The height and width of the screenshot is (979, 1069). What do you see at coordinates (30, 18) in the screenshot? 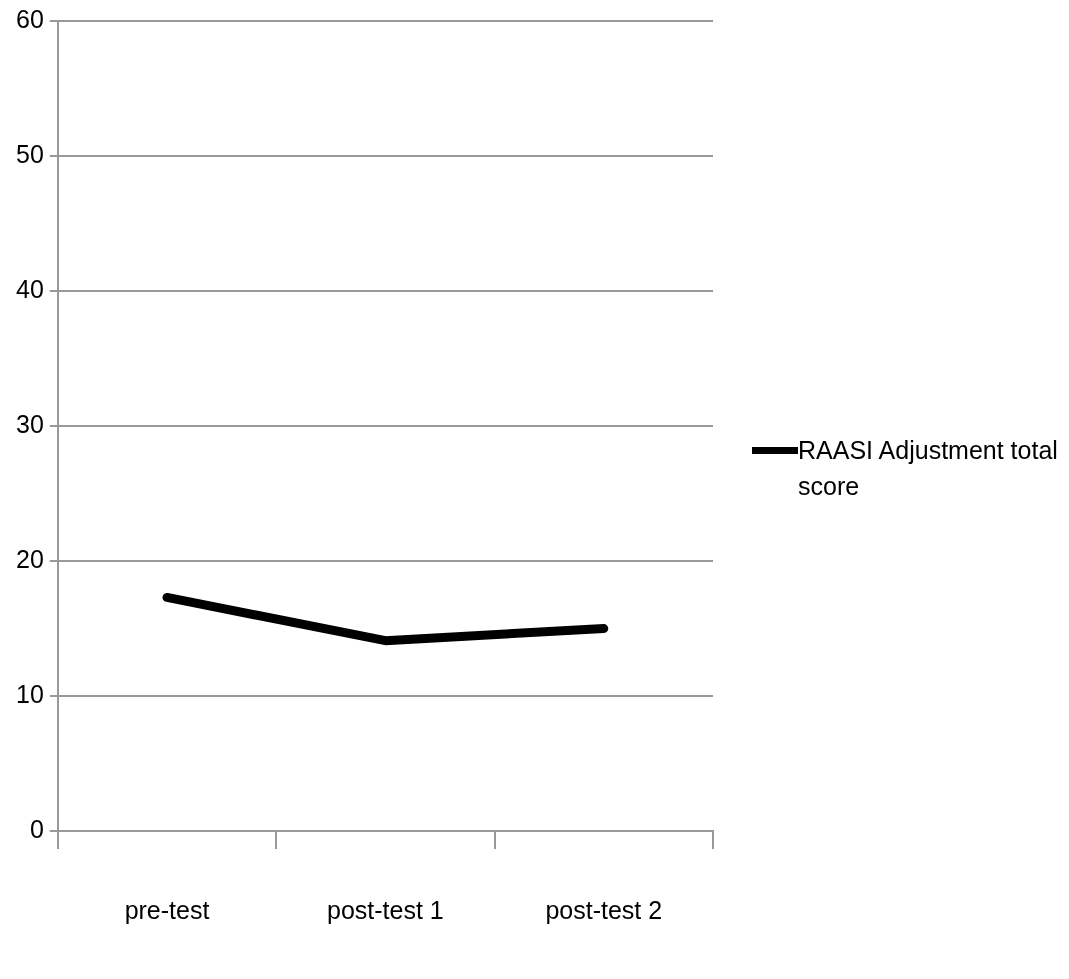
I see `y-tick-label: 60` at bounding box center [30, 18].